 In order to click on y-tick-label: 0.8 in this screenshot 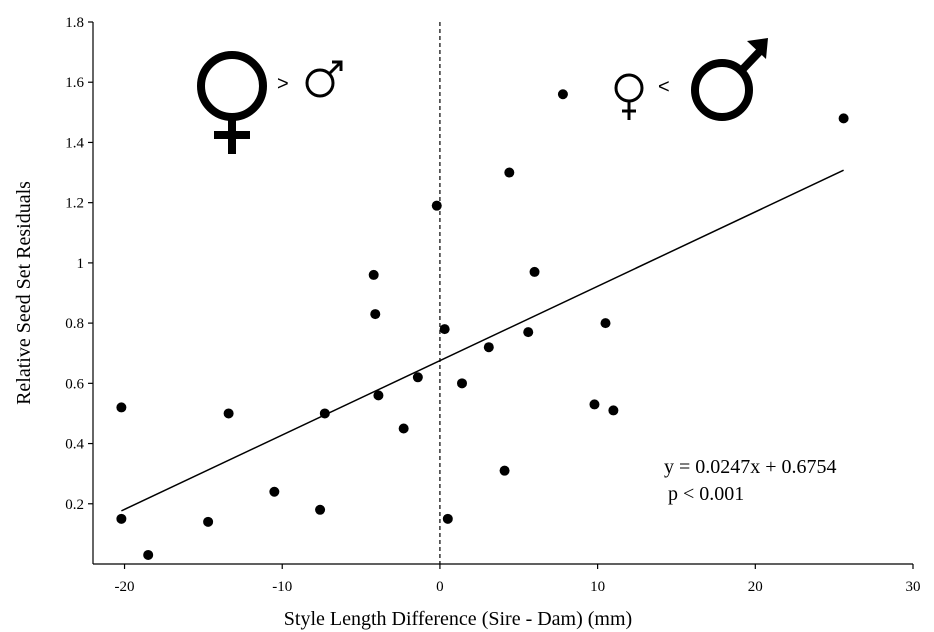, I will do `click(74, 324)`.